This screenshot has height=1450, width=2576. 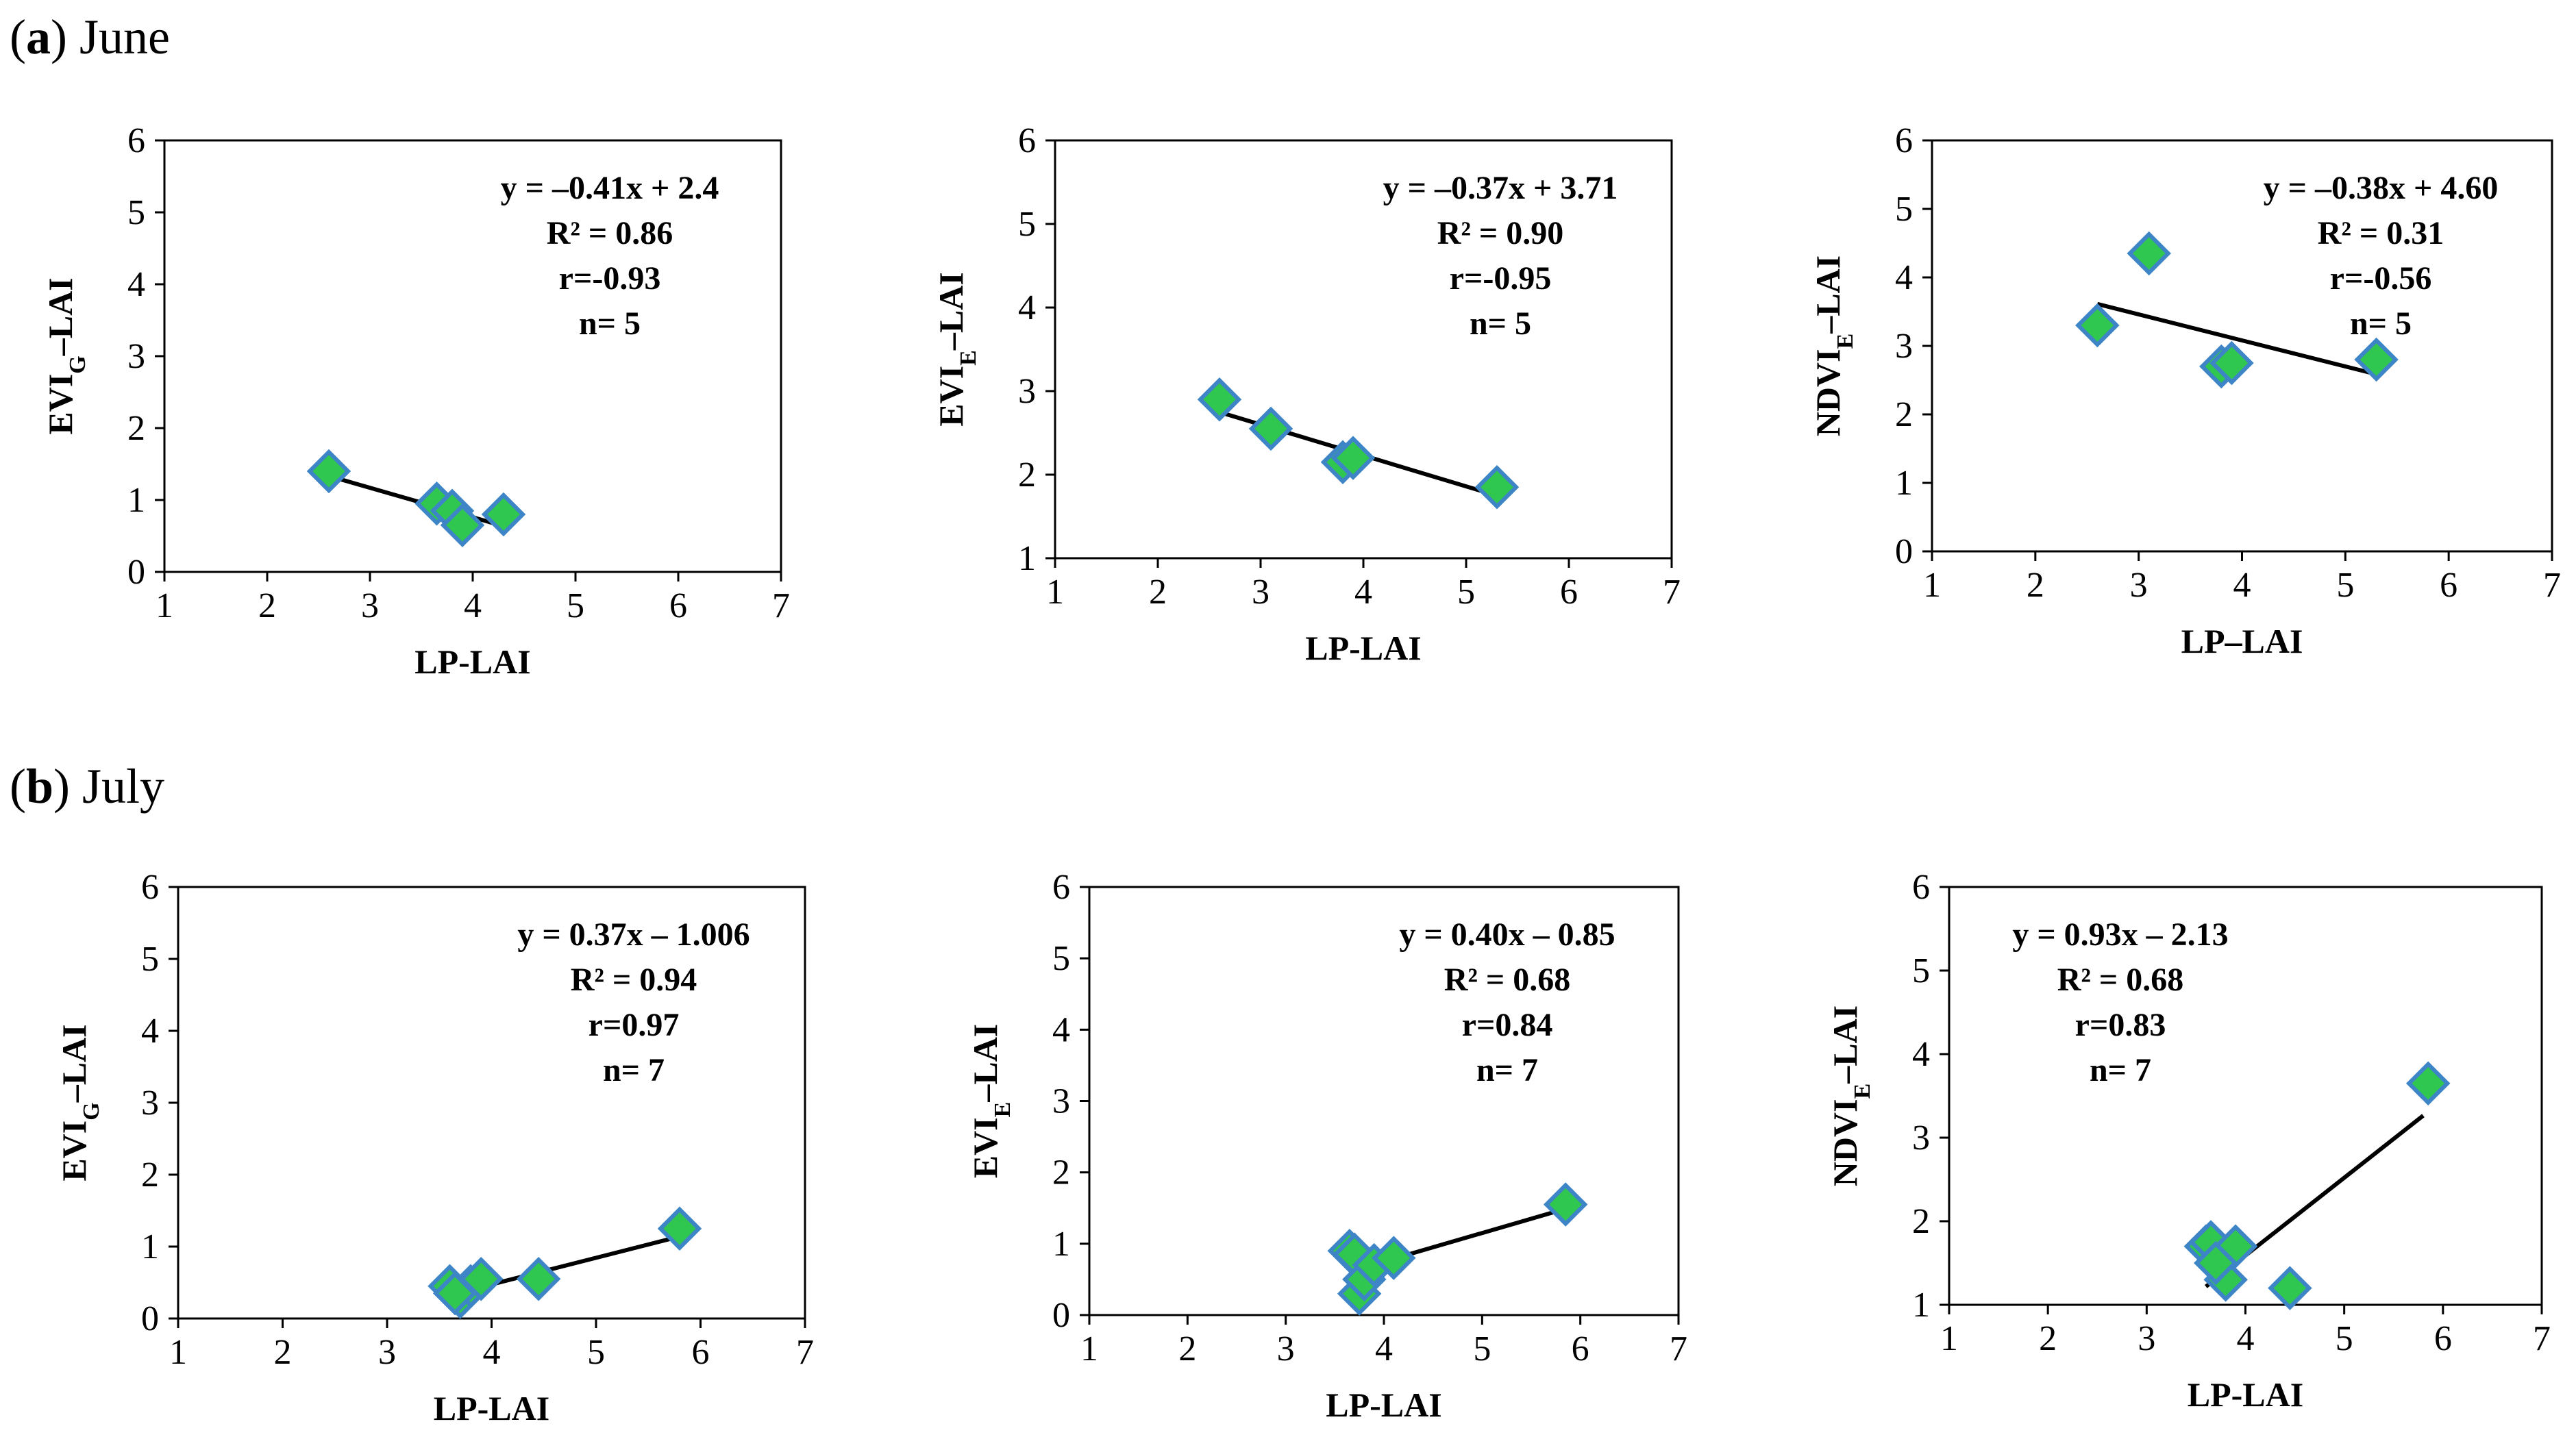 I want to click on regression-annotation: r=-0.95, so click(x=1501, y=278).